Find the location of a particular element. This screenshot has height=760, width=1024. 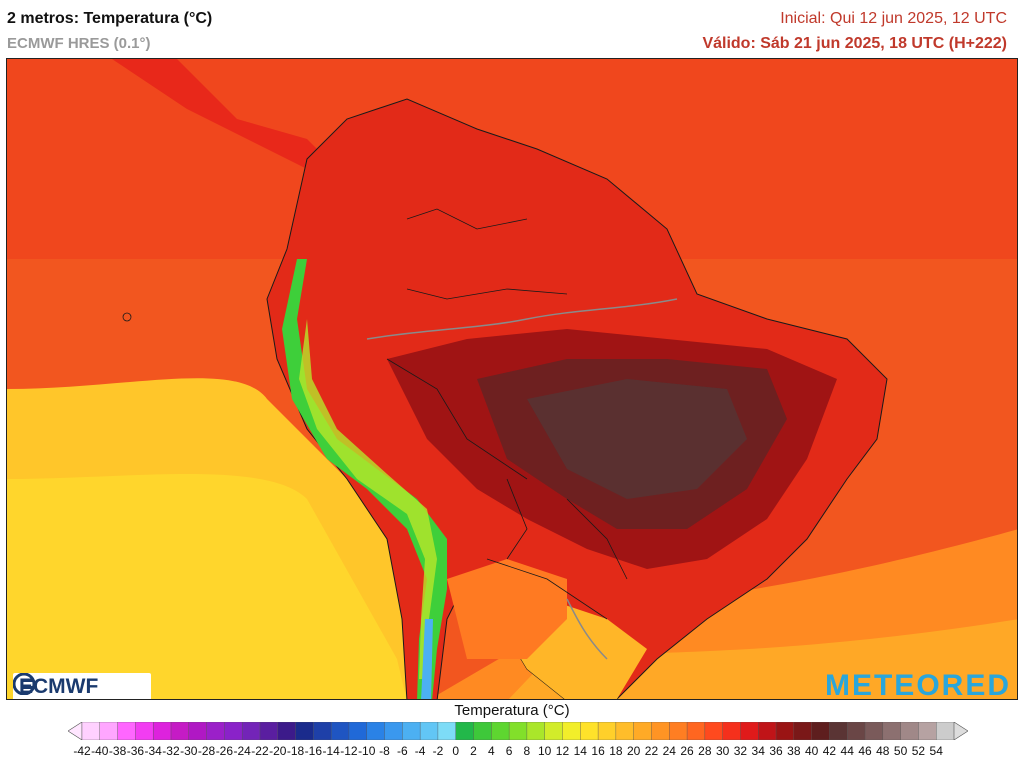

argentina-north is located at coordinates (507, 609).